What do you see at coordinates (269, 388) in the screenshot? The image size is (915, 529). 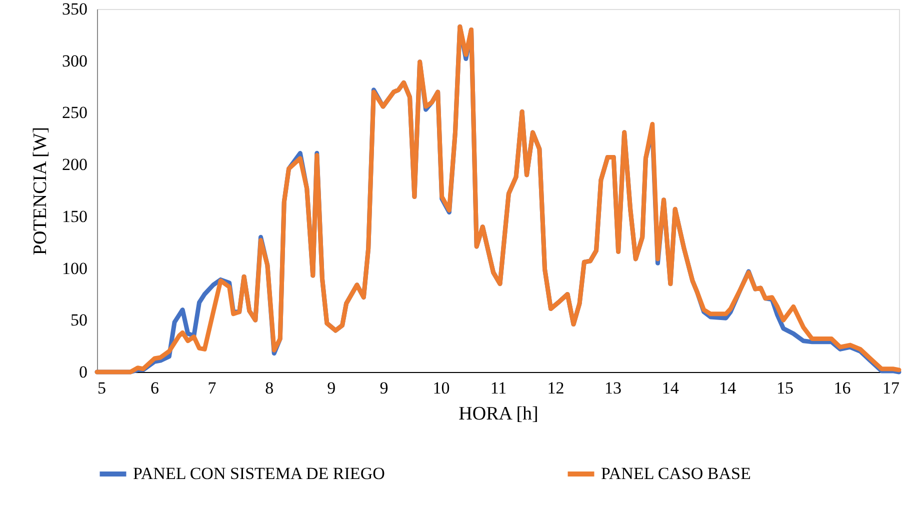 I see `x-tick-label: 8` at bounding box center [269, 388].